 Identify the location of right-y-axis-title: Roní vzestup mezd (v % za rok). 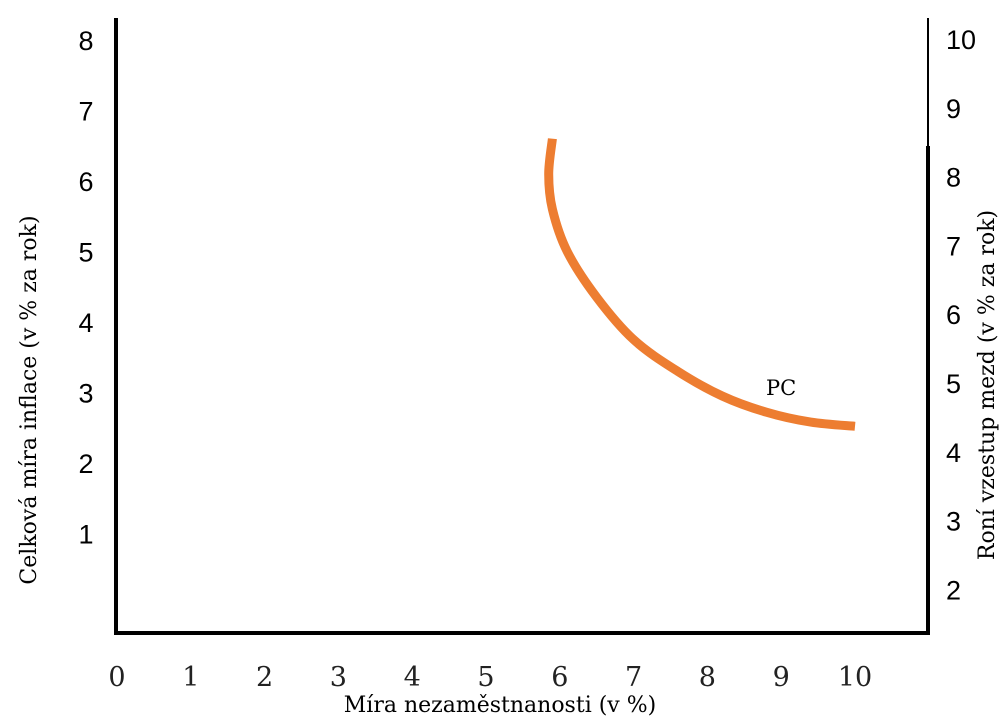
(987, 385).